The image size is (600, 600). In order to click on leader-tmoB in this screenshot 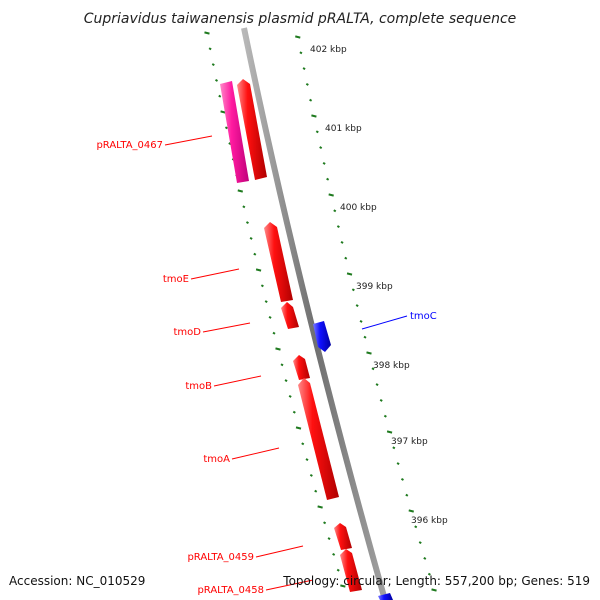, I will do `click(237, 381)`.